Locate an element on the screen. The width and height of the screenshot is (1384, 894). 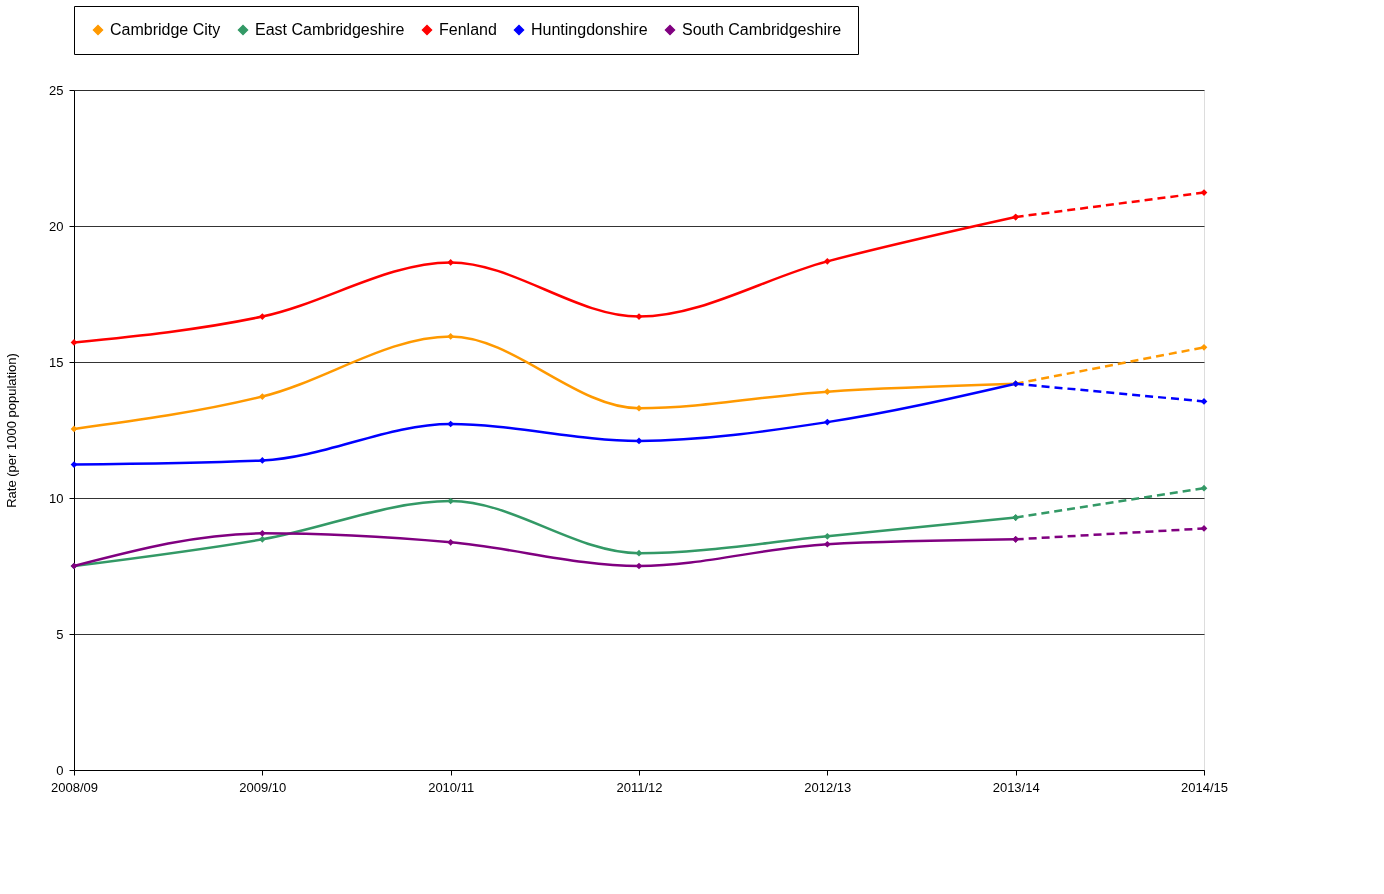
legend-label: Cambridge City is located at coordinates (165, 29).